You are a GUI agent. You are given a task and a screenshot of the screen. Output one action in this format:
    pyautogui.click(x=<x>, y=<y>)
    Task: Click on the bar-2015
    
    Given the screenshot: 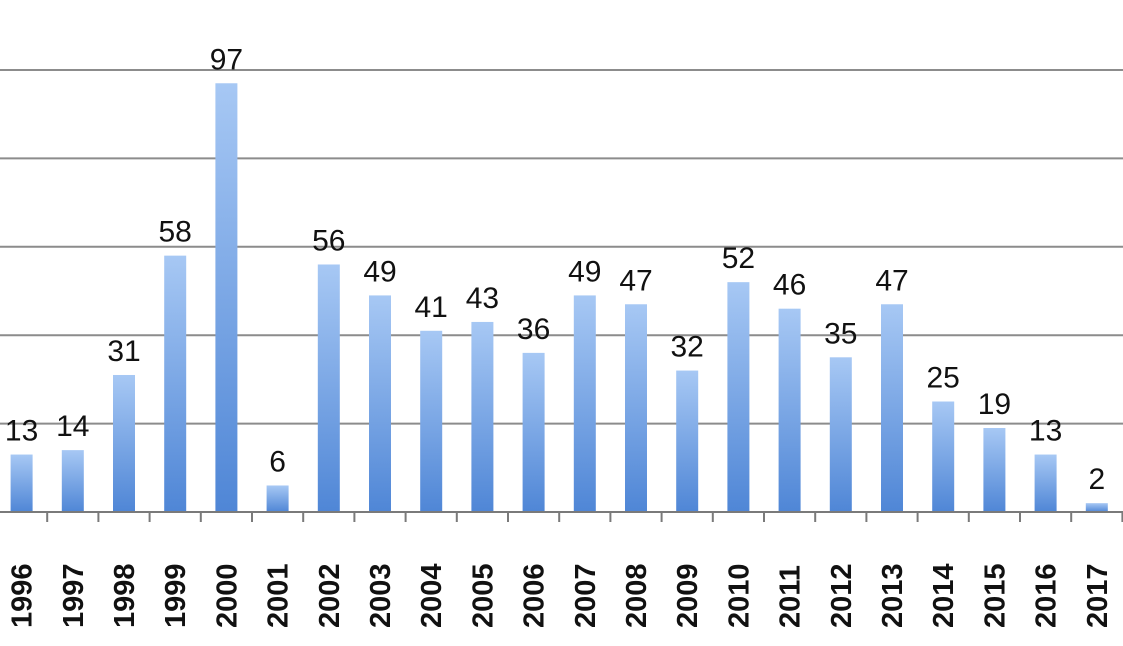 What is the action you would take?
    pyautogui.click(x=994, y=470)
    